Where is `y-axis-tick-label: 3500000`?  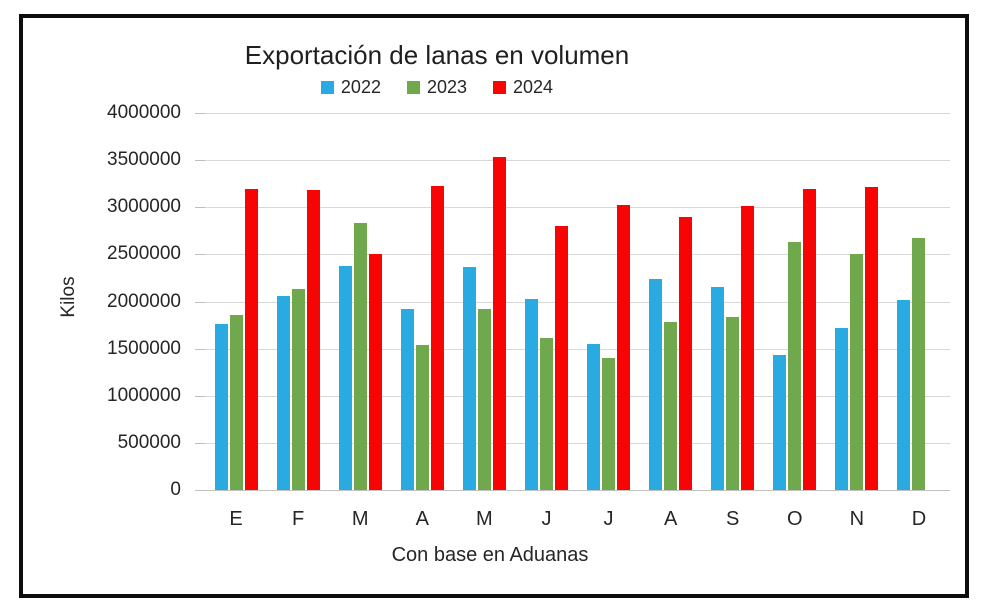 y-axis-tick-label: 3500000 is located at coordinates (144, 160).